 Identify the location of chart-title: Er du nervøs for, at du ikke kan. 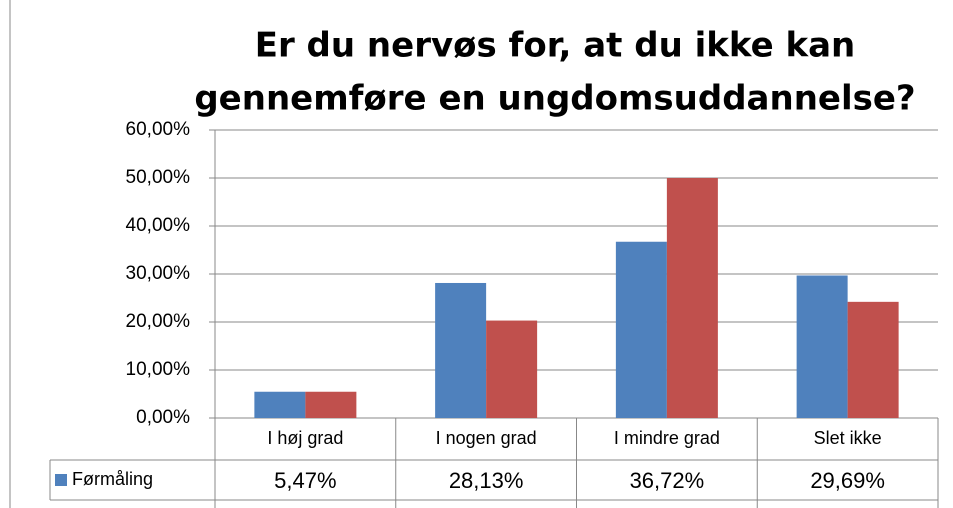
(555, 46).